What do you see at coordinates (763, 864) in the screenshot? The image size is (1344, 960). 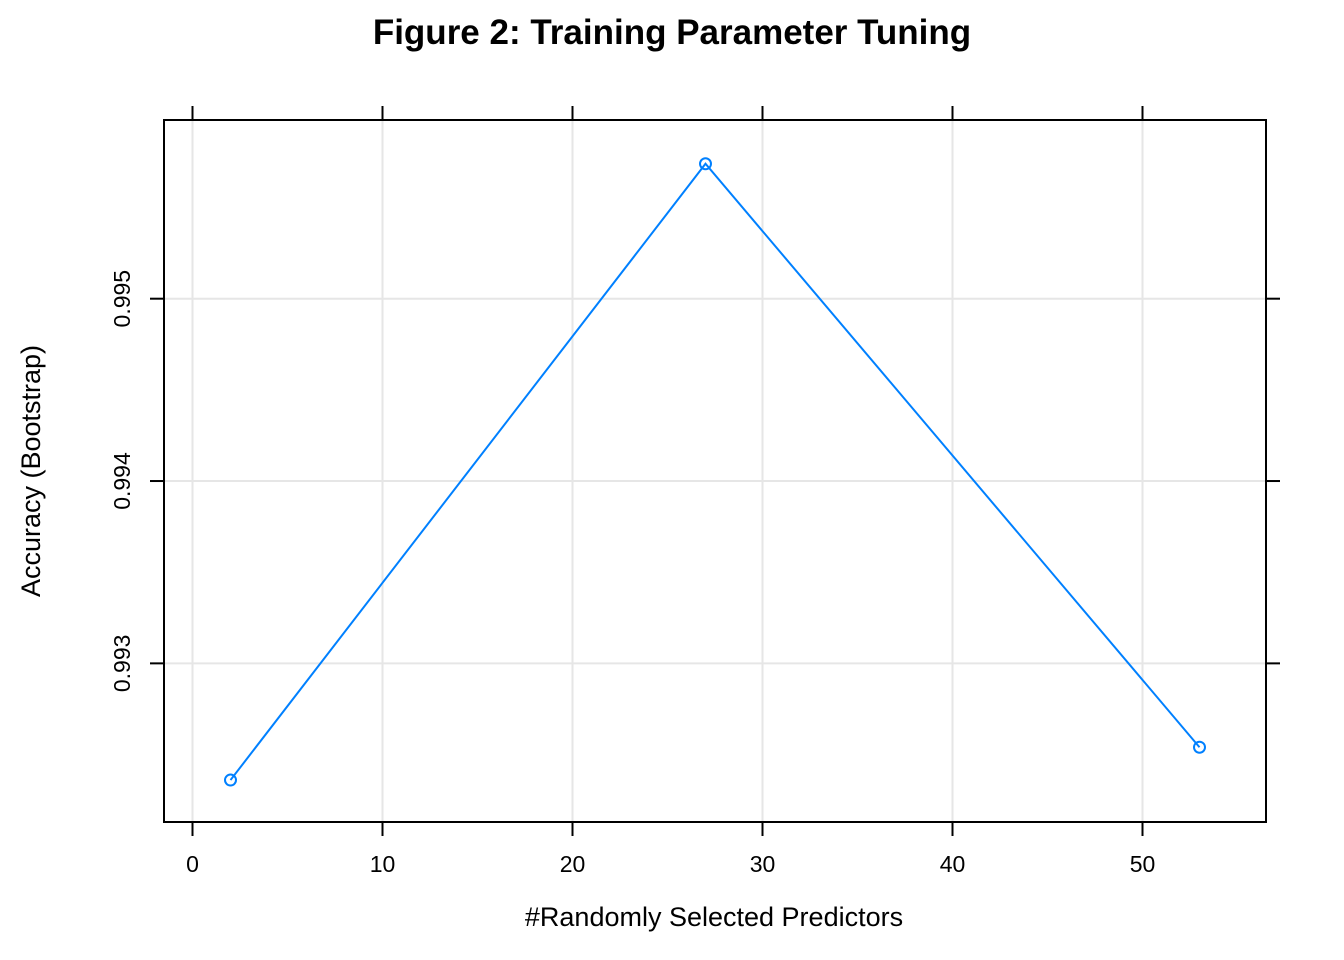 I see `x-tick-label: 30` at bounding box center [763, 864].